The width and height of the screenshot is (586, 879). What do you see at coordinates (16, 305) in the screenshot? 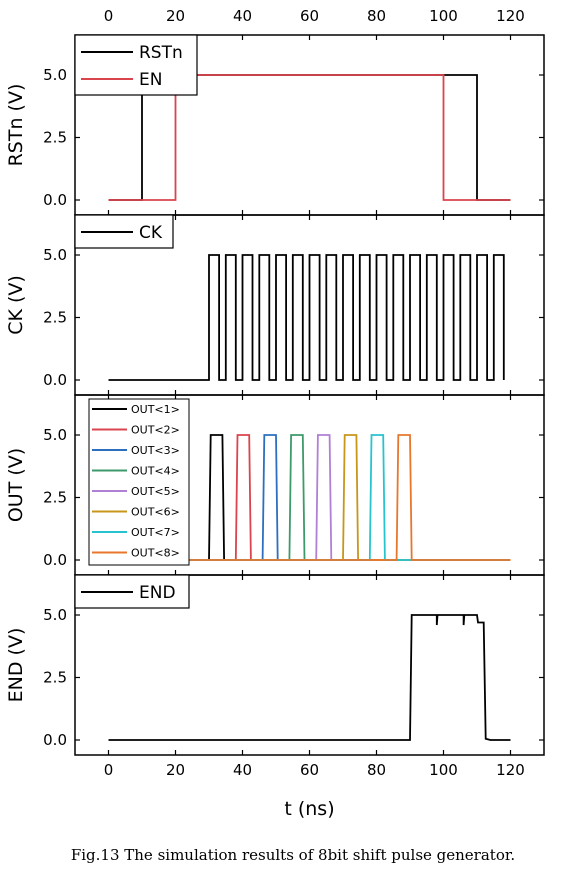
I see `y-axis-title: CK (V)` at bounding box center [16, 305].